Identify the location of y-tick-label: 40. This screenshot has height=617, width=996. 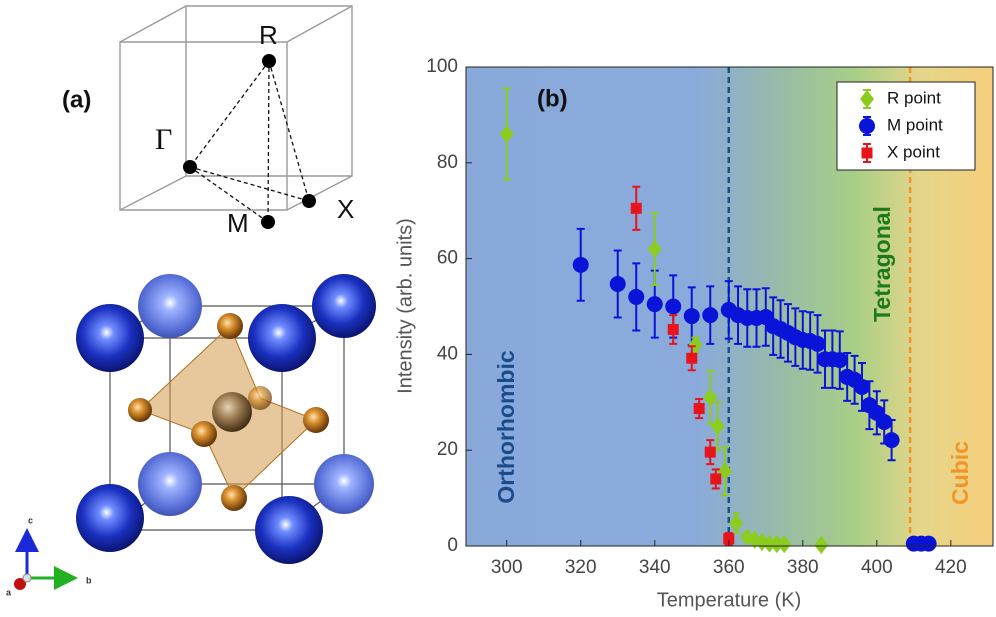
(447, 353).